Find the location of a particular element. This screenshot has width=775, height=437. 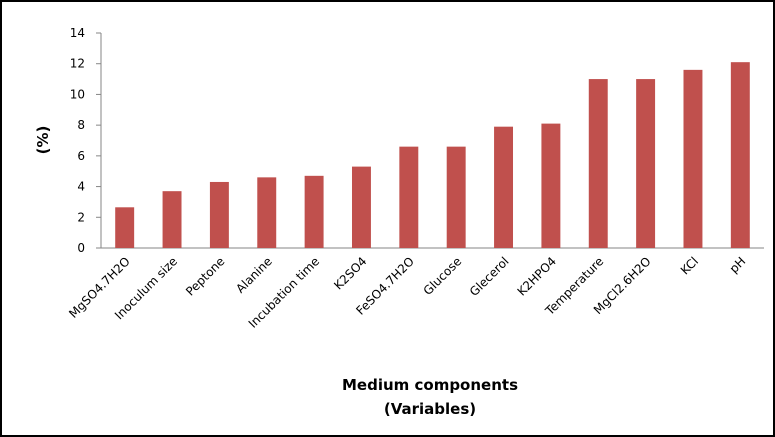

x-axis-title: Medium components is located at coordinates (430, 385).